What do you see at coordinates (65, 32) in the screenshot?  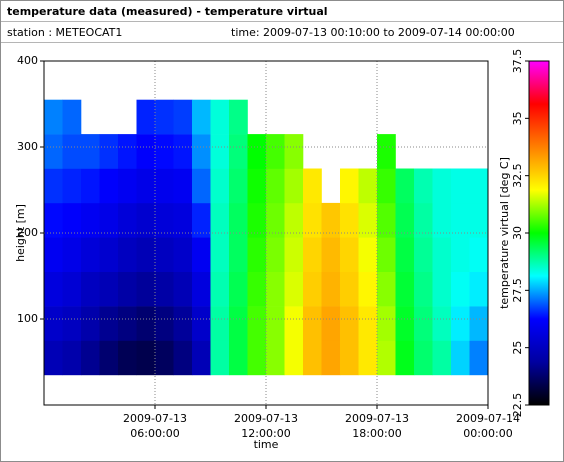 I see `station: station : METEOCAT1` at bounding box center [65, 32].